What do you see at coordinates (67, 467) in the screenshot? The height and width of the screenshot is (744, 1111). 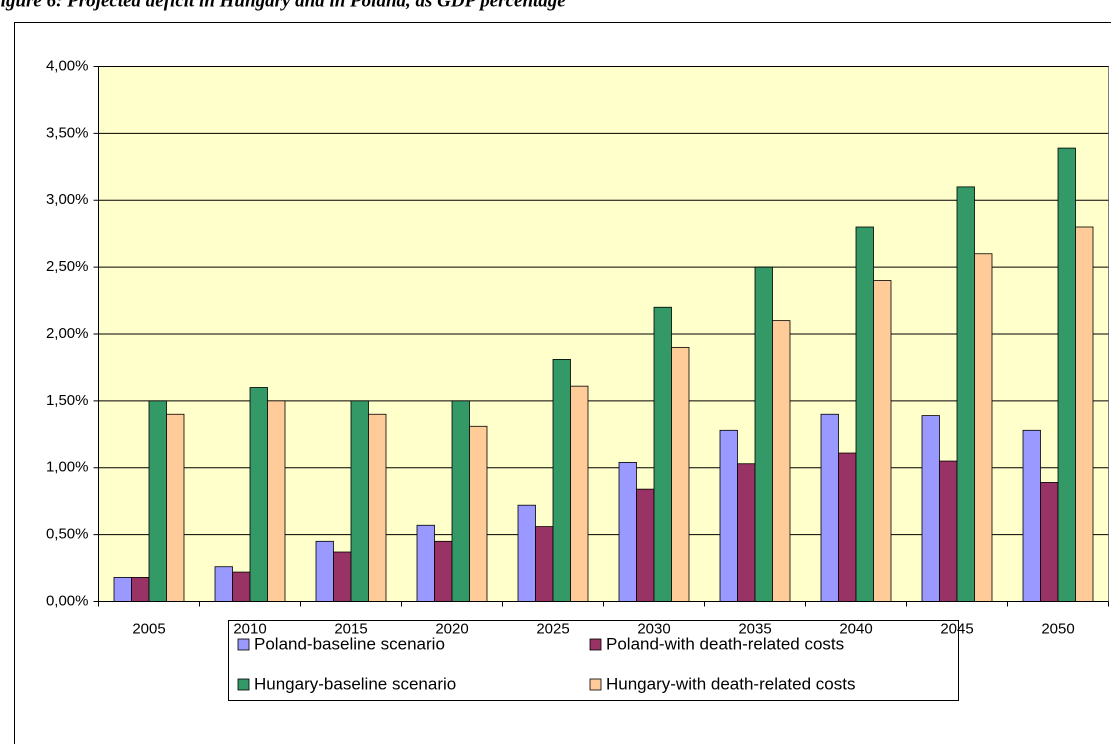 I see `y-tick-label: 1,00%` at bounding box center [67, 467].